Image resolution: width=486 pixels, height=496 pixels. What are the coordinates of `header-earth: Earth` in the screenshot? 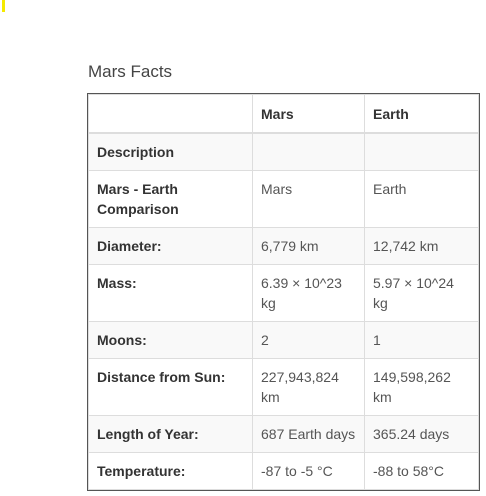 It's located at (421, 114).